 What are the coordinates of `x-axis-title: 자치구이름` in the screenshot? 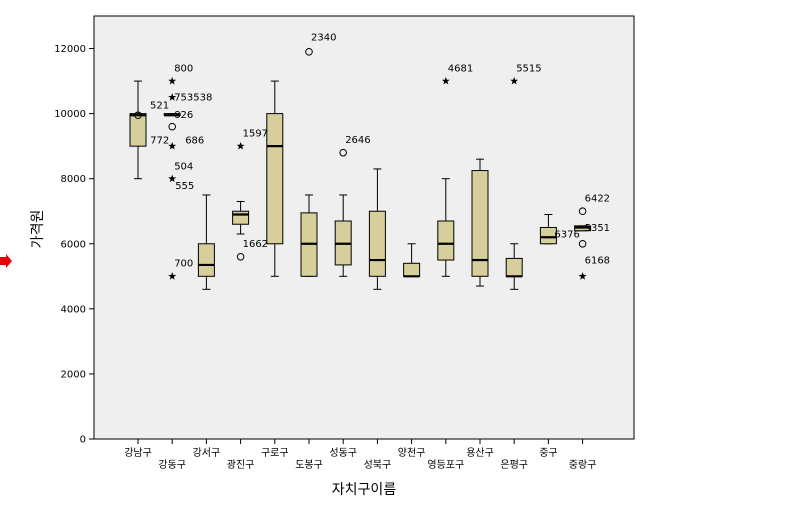 It's located at (364, 490).